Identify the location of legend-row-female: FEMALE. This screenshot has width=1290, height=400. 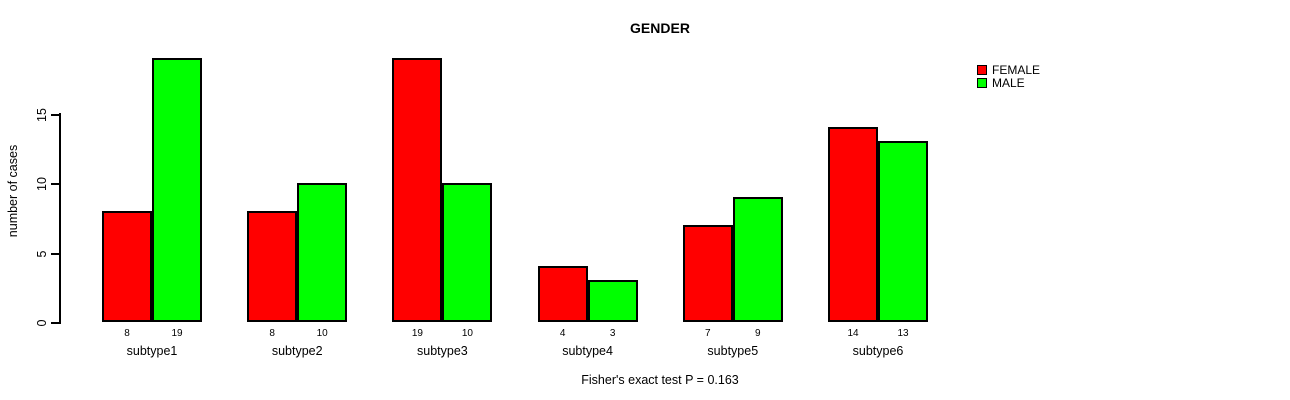
(1009, 70).